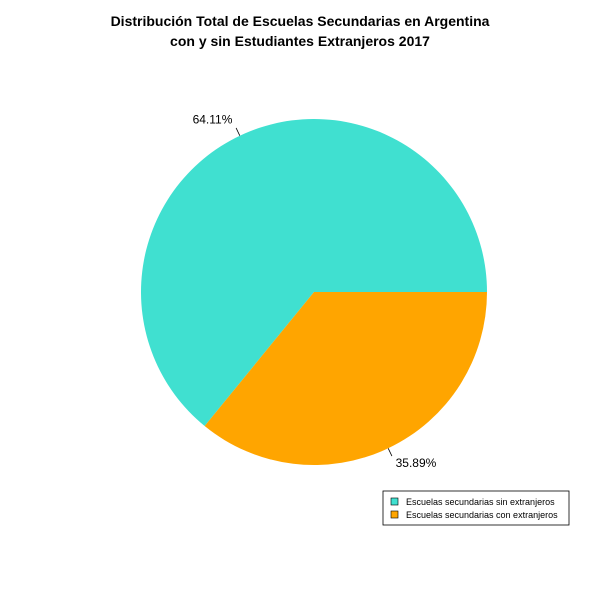 This screenshot has height=600, width=600. What do you see at coordinates (482, 515) in the screenshot?
I see `legend-label-con-extranjeros: Escuelas secundarias con extranjeros` at bounding box center [482, 515].